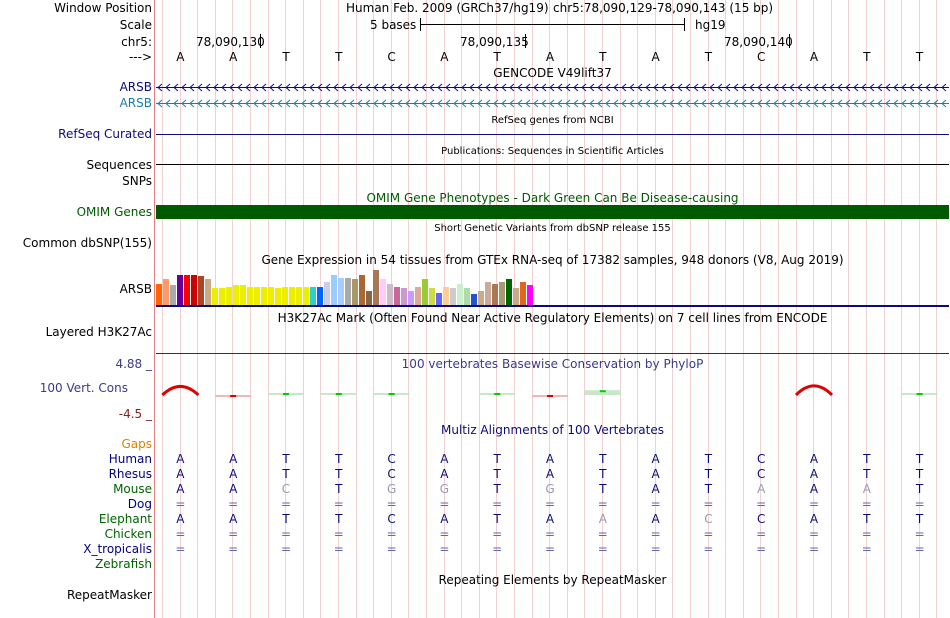  What do you see at coordinates (83, 388) in the screenshot?
I see `cons-label: 100 Vert. Cons` at bounding box center [83, 388].